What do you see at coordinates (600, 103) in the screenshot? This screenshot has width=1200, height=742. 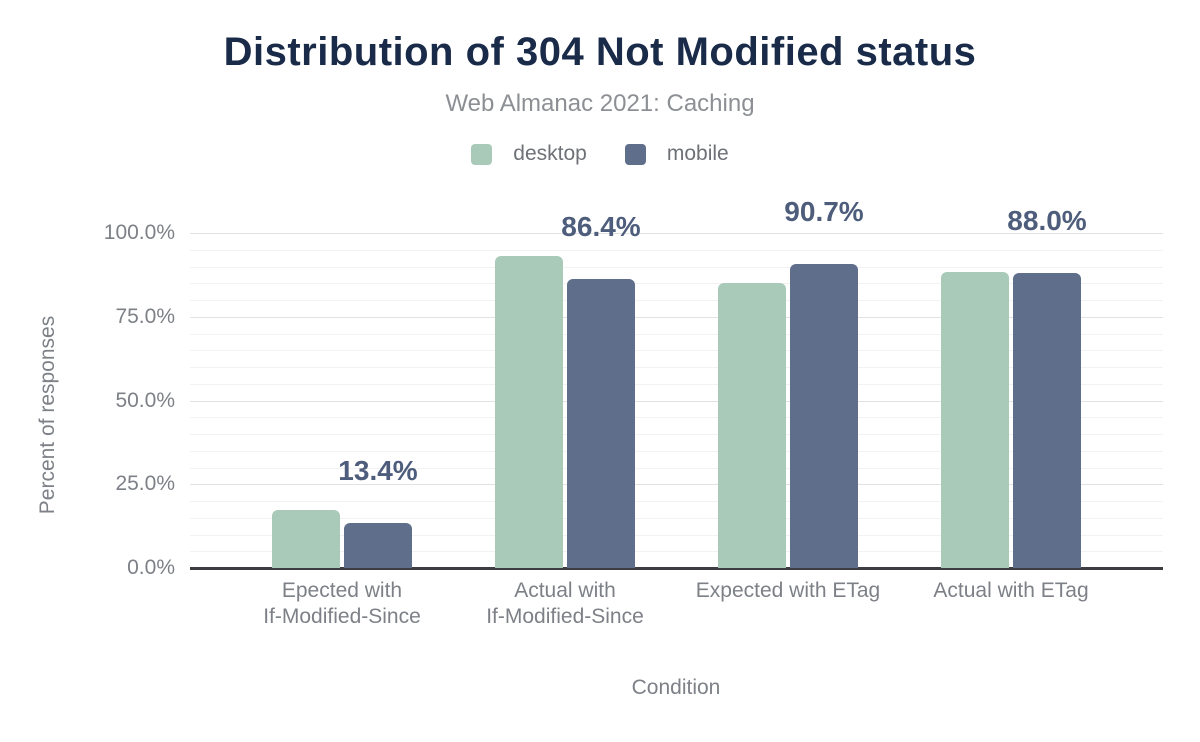 I see `chart-subtitle: Web Almanac 2021: Caching` at bounding box center [600, 103].